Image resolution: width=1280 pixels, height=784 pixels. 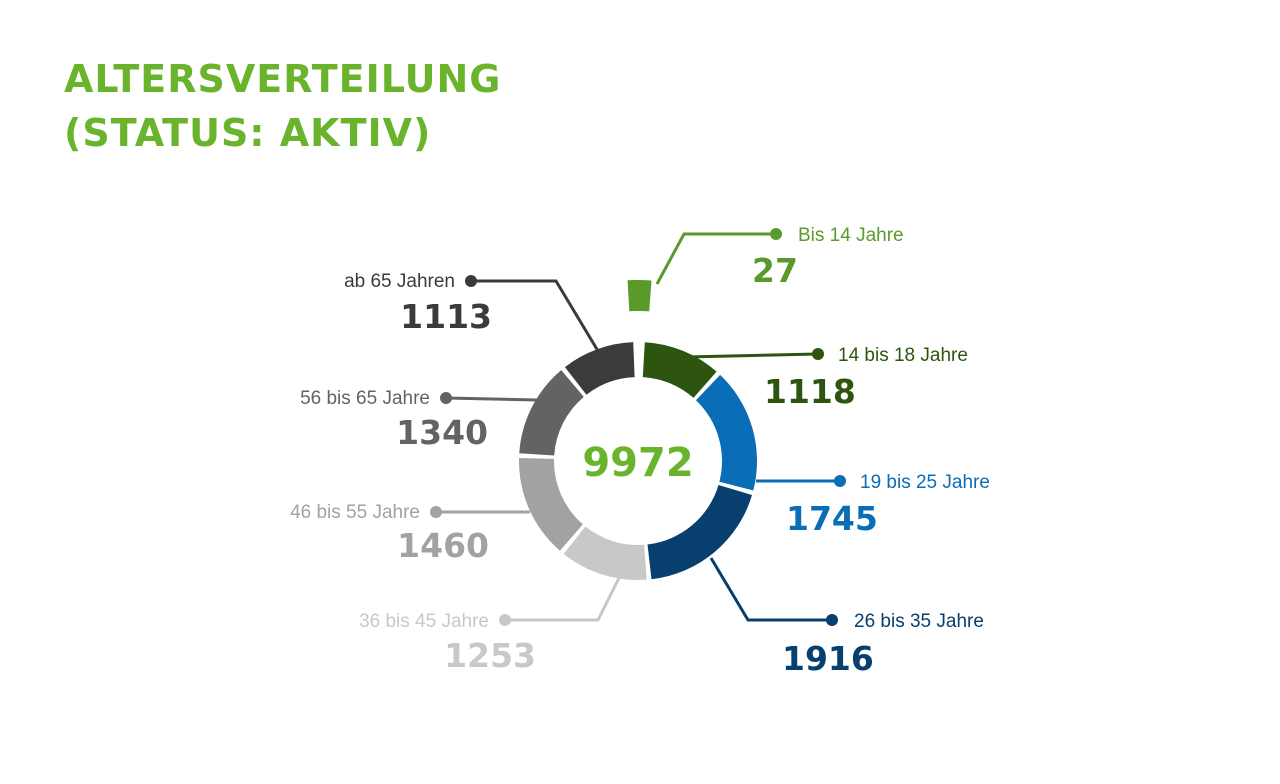 What do you see at coordinates (563, 598) in the screenshot?
I see `leader-line-36-bis-45-jahre` at bounding box center [563, 598].